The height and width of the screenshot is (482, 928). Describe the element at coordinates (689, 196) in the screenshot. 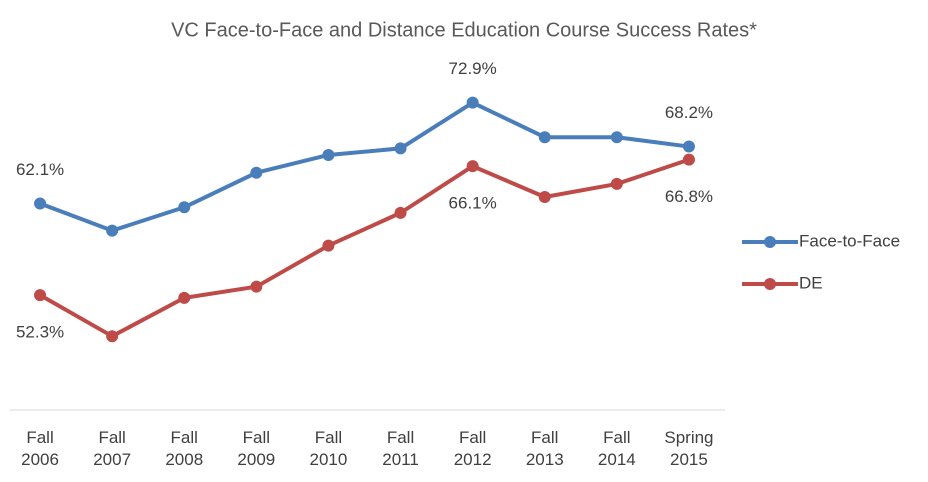

I see `data-label: 66.8%` at that location.